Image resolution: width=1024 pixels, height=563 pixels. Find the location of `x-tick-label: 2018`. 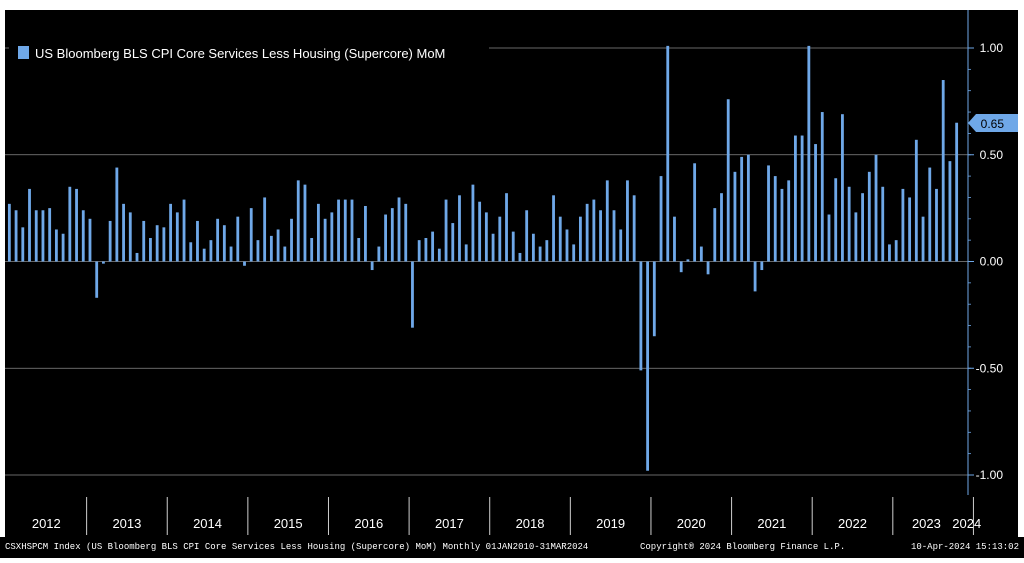

x-tick-label: 2018 is located at coordinates (530, 523).